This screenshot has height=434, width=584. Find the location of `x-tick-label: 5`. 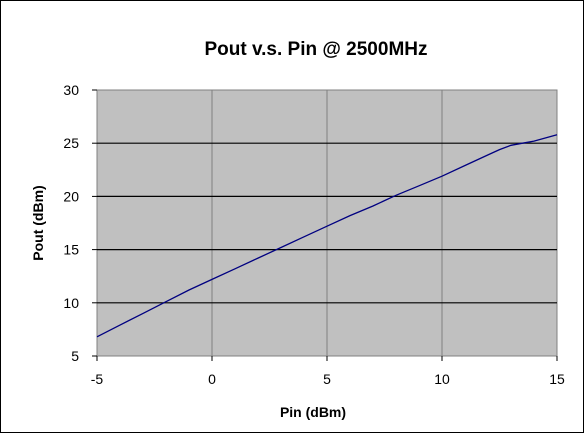

x-tick-label: 5 is located at coordinates (327, 379).